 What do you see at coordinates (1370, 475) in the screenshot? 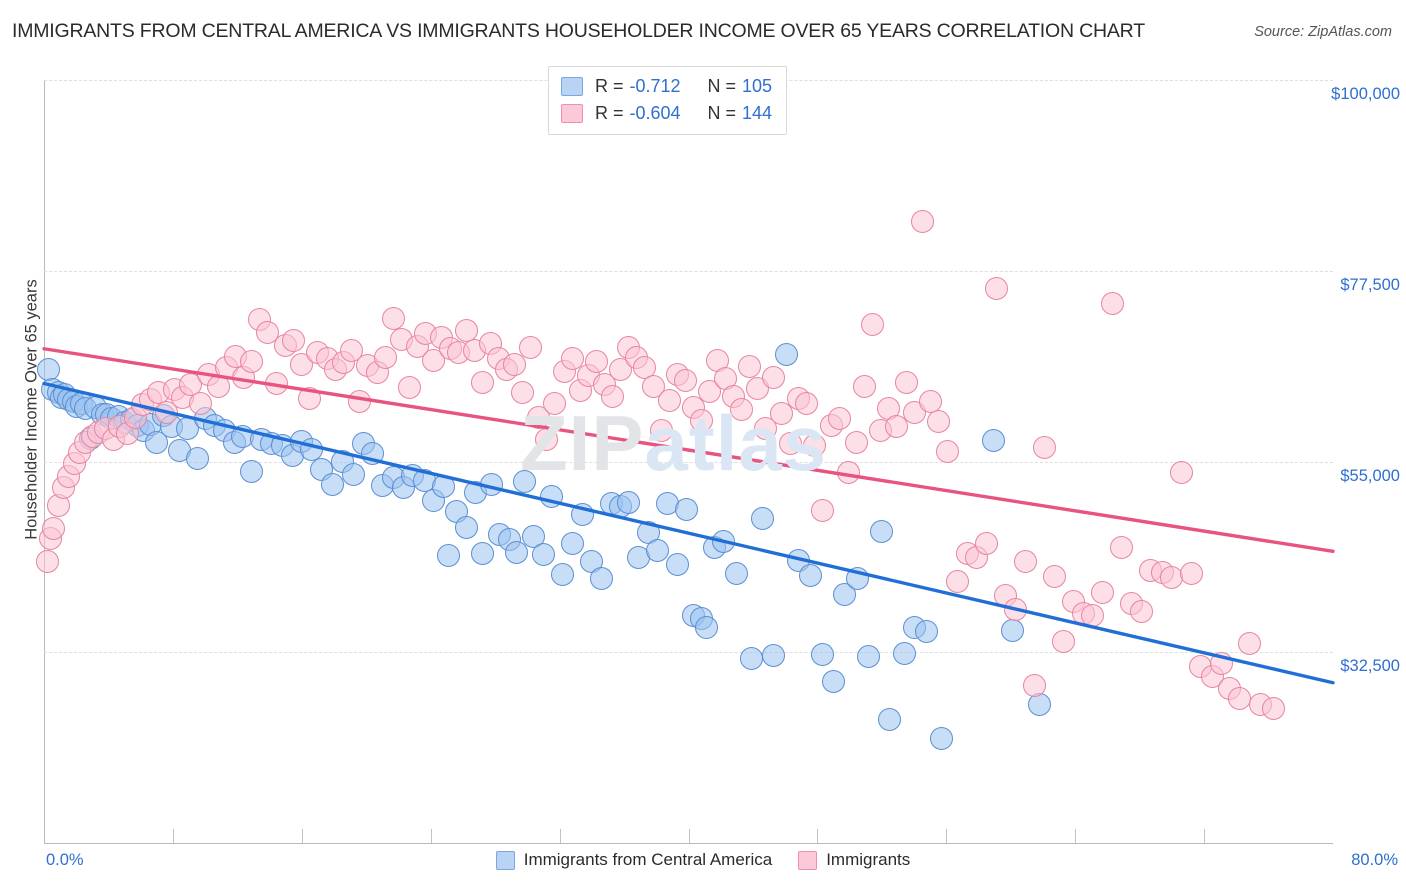
I see `y-axis-tick-label: $55,000` at bounding box center [1370, 475].